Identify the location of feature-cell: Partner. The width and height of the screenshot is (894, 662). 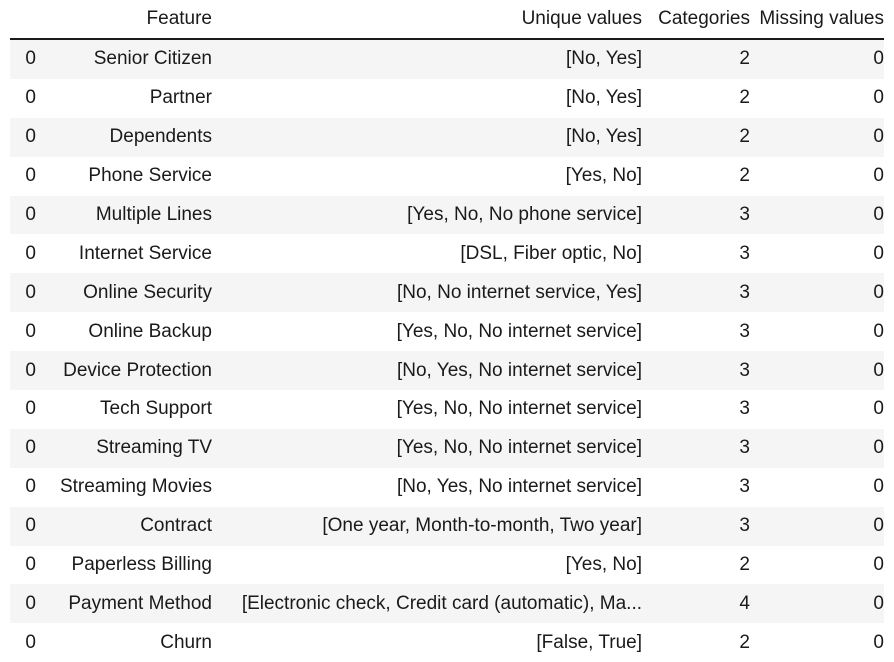
(180, 98).